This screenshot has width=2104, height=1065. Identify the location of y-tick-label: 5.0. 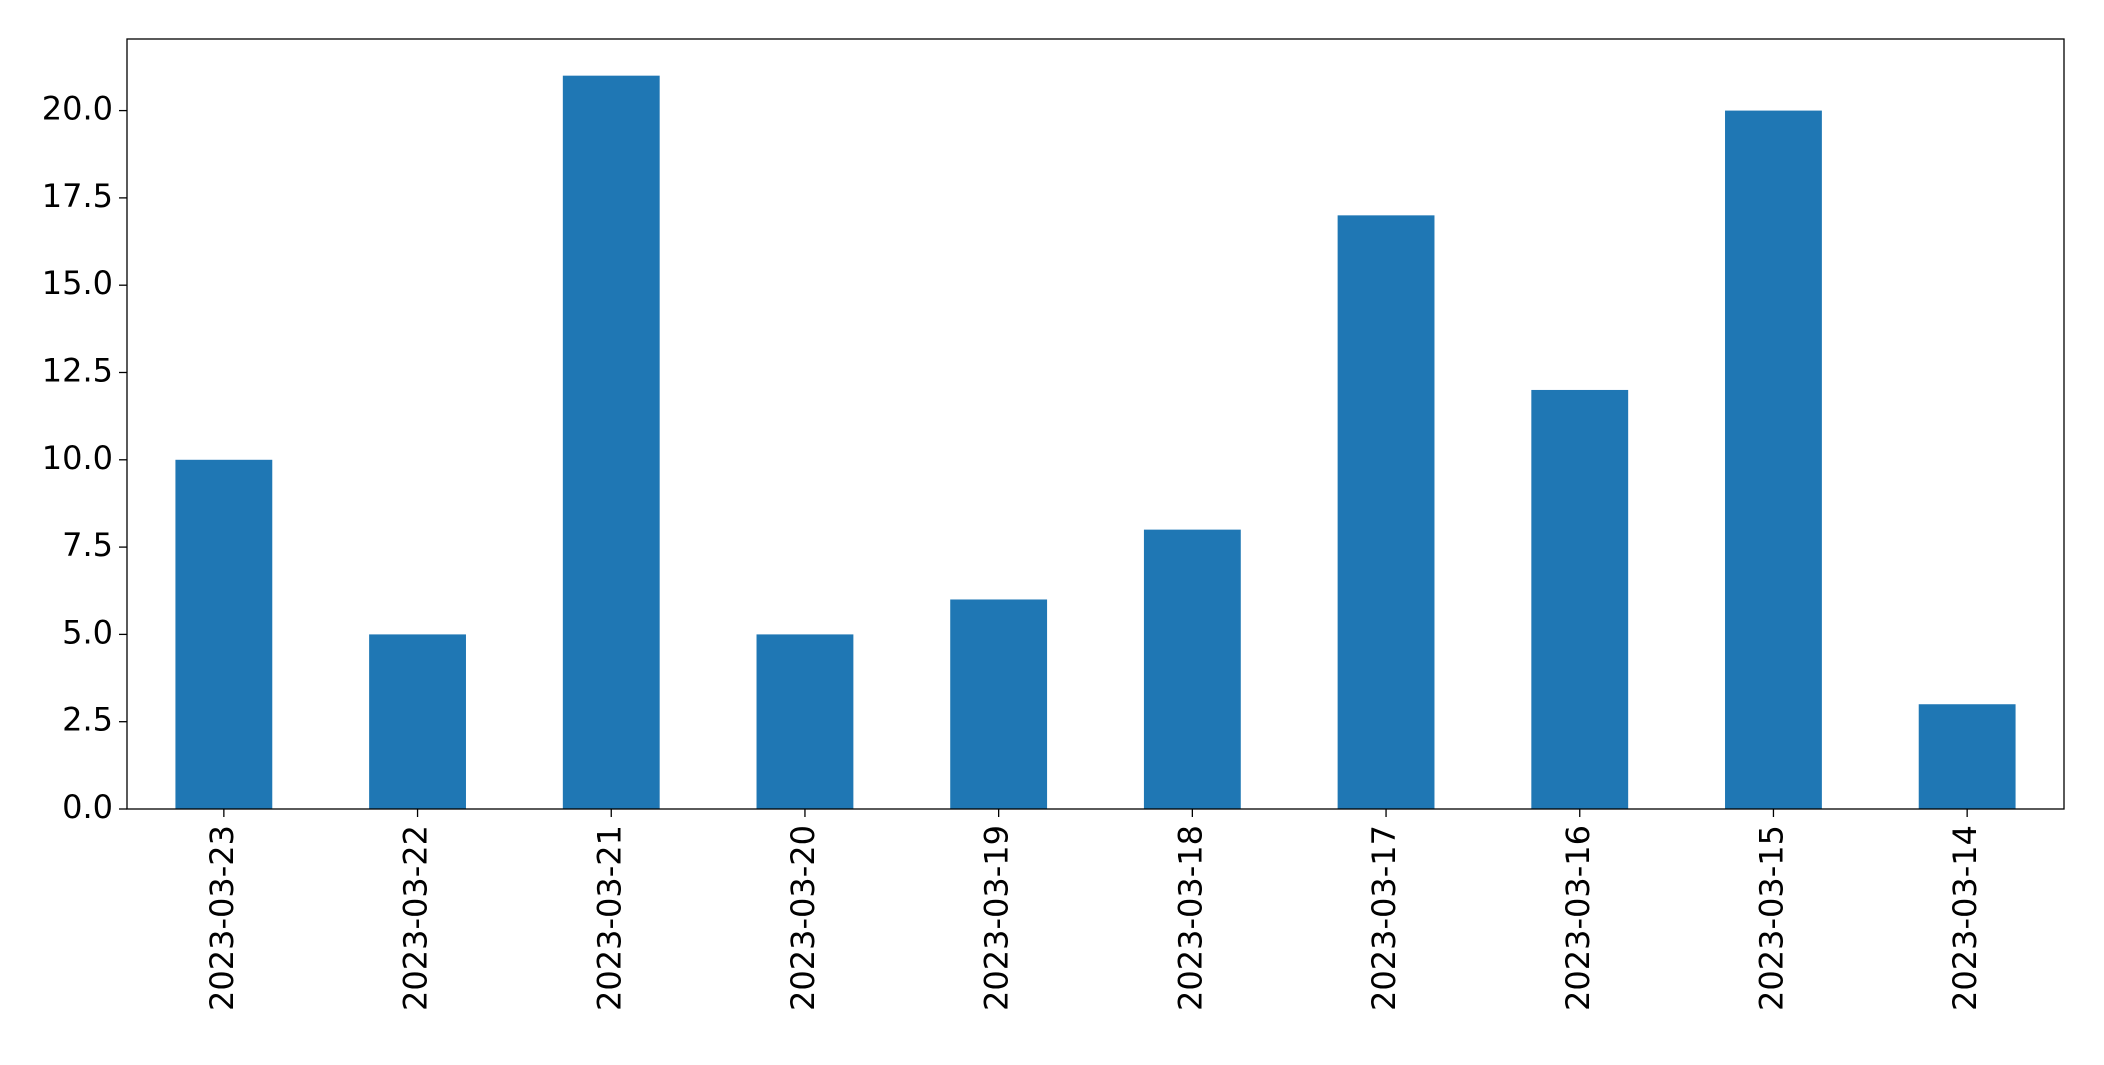
(87, 632).